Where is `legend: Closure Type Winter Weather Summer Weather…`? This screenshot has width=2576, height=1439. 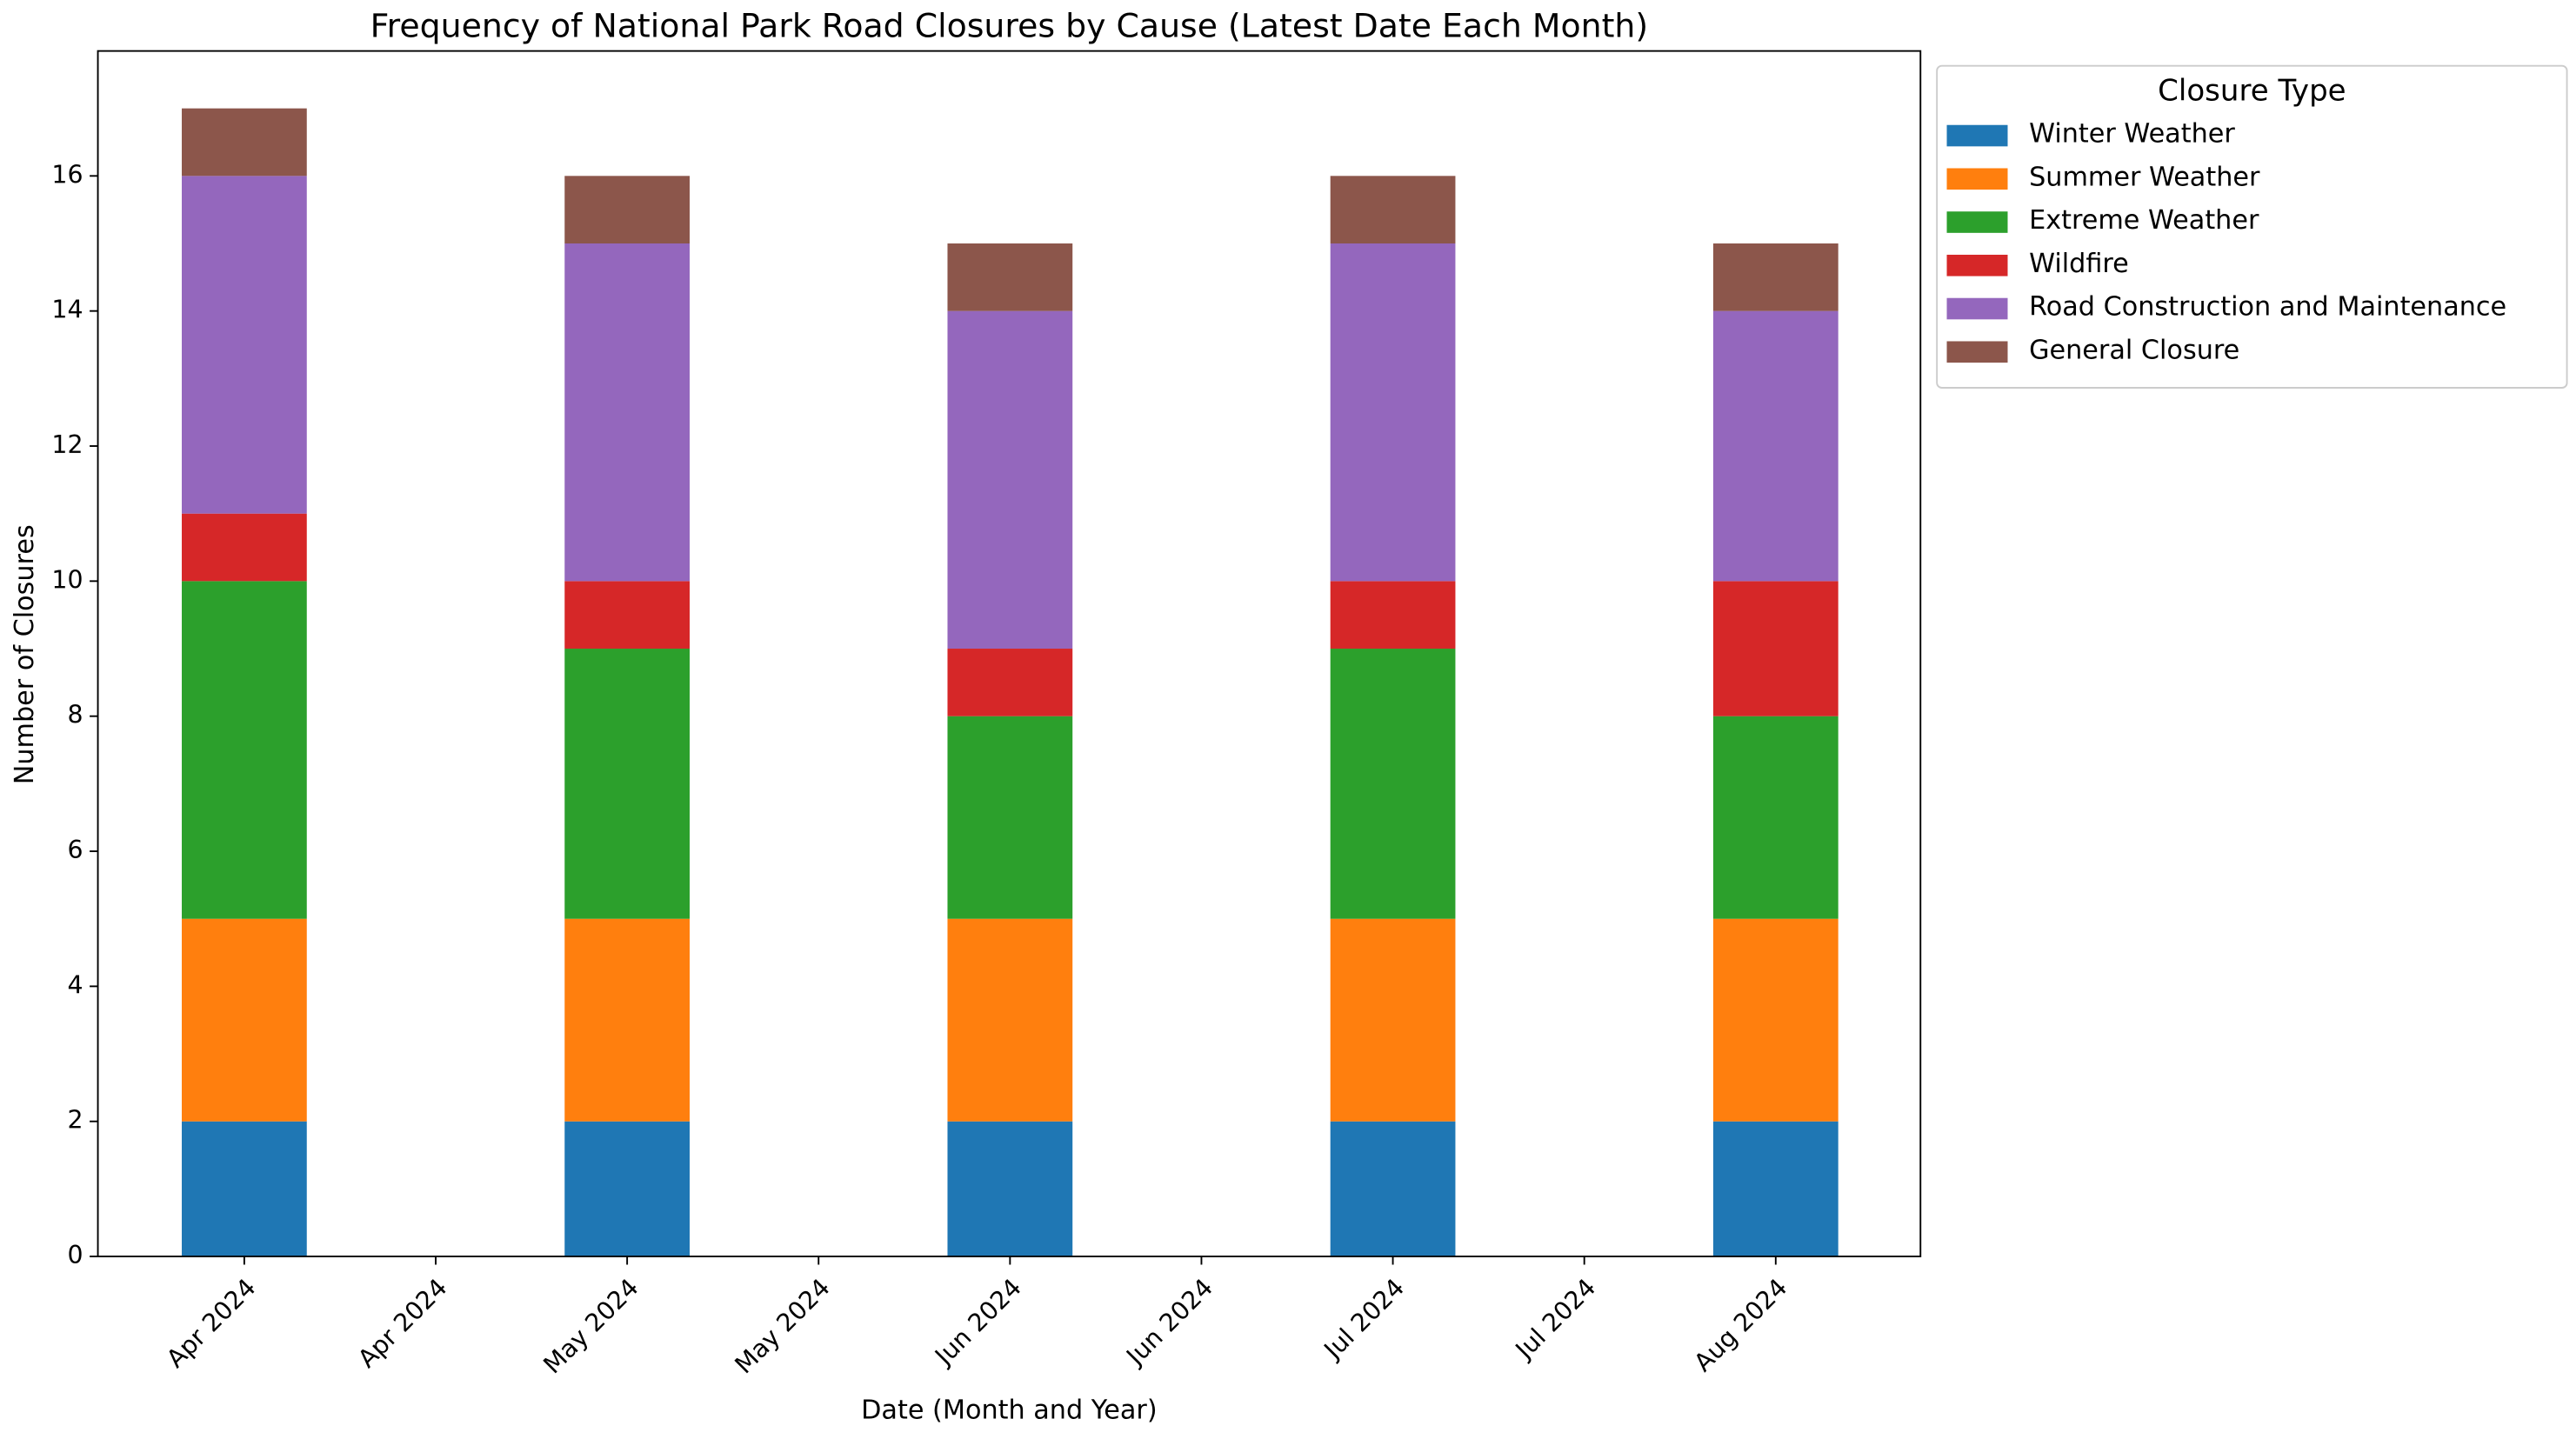
legend: Closure Type Winter Weather Summer Weather… is located at coordinates (2252, 226).